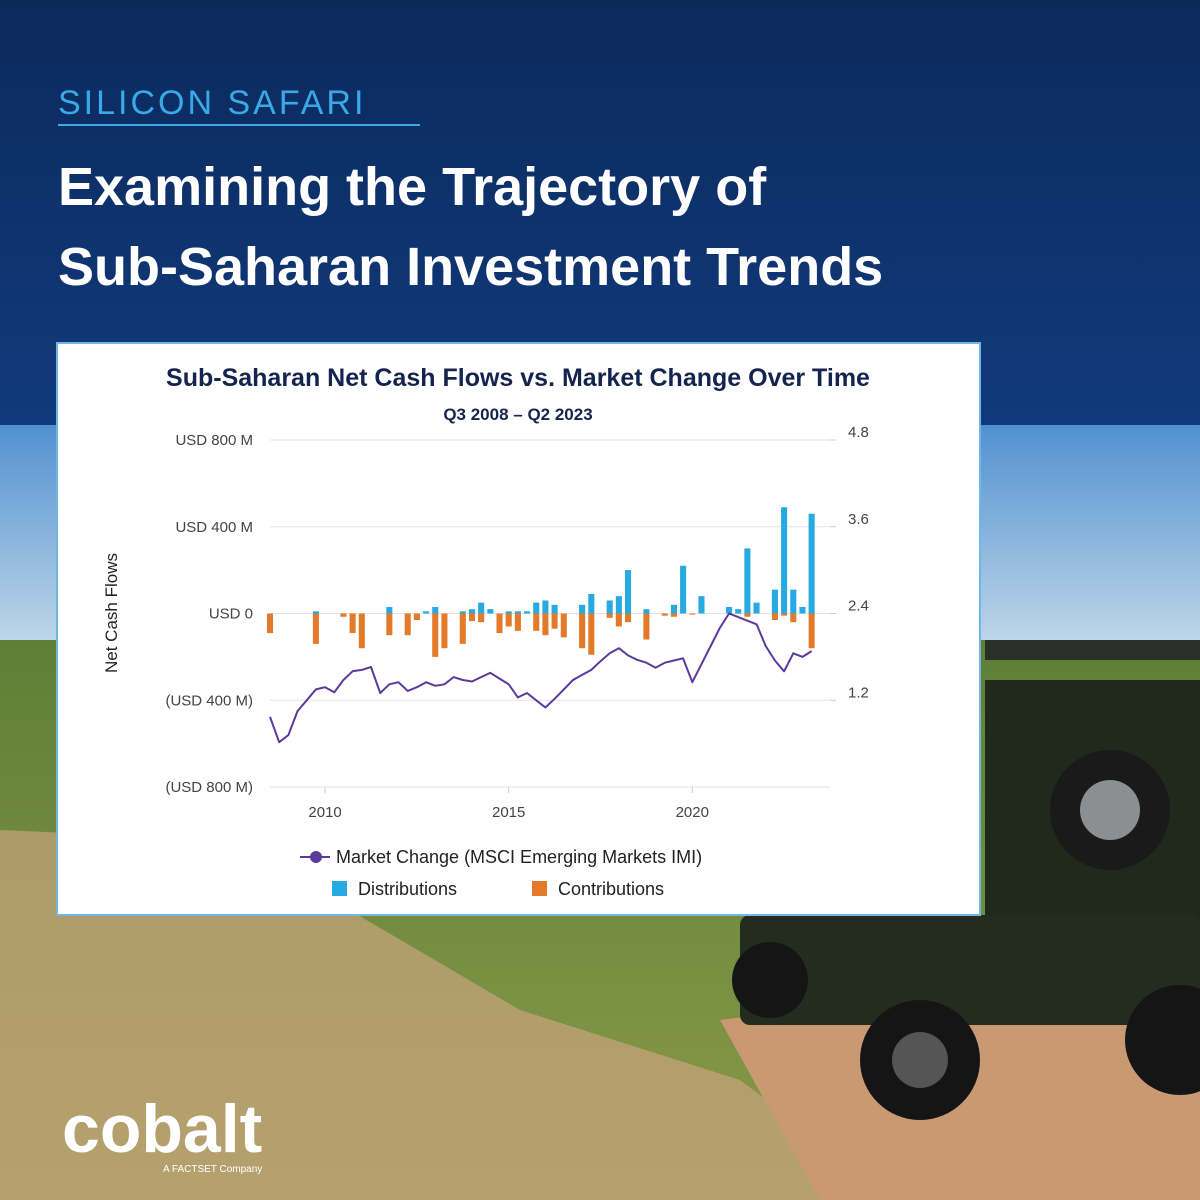  I want to click on y2-tick-label: 1.2, so click(858, 692).